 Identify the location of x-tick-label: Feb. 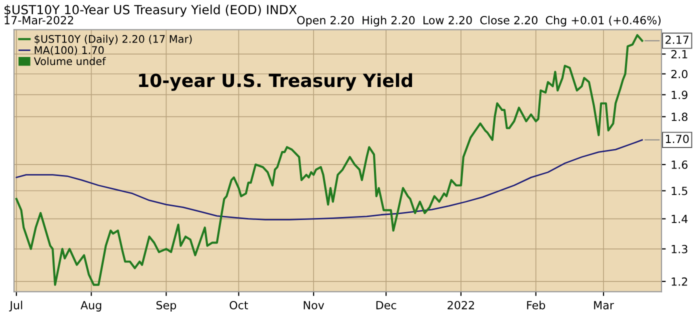
(536, 305).